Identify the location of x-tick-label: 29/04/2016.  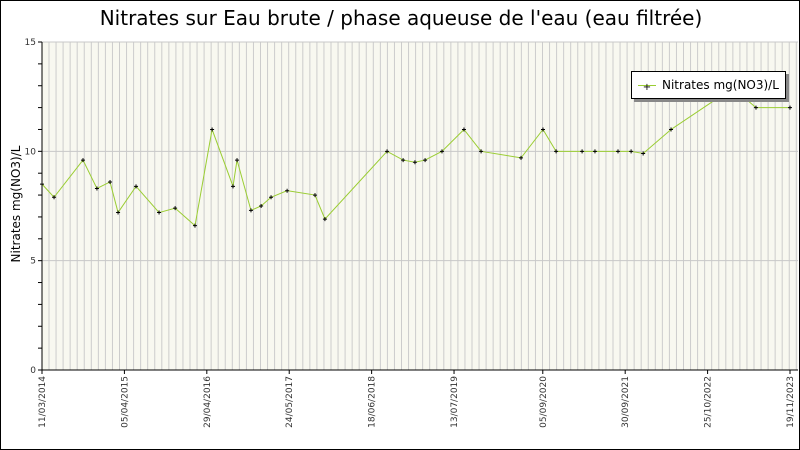
(208, 402).